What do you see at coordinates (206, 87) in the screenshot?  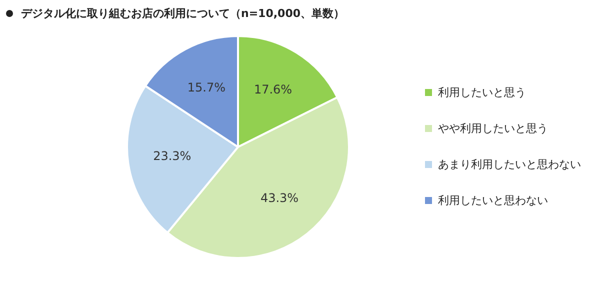 I see `data-label: 15.7%` at bounding box center [206, 87].